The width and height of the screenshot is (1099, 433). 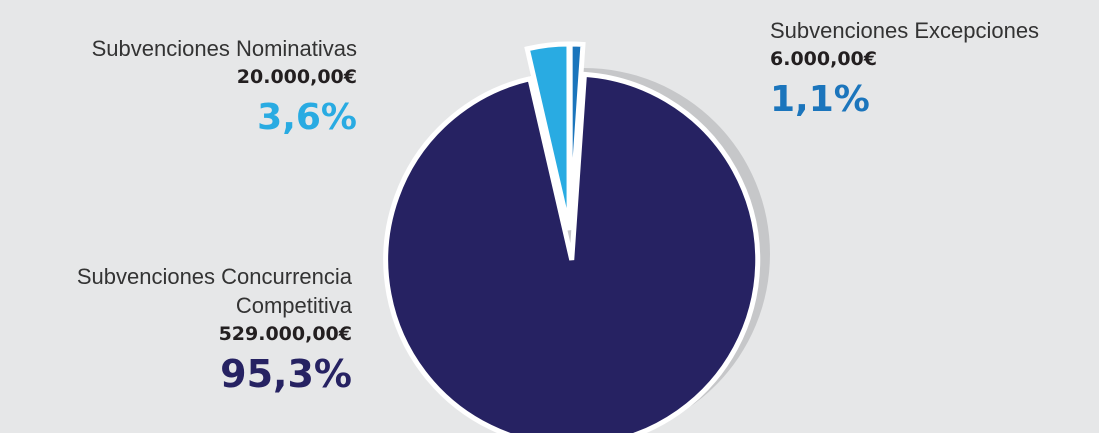 What do you see at coordinates (934, 68) in the screenshot?
I see `slice-label: Subvenciones Excepciones 6.000,00€ 1,1%` at bounding box center [934, 68].